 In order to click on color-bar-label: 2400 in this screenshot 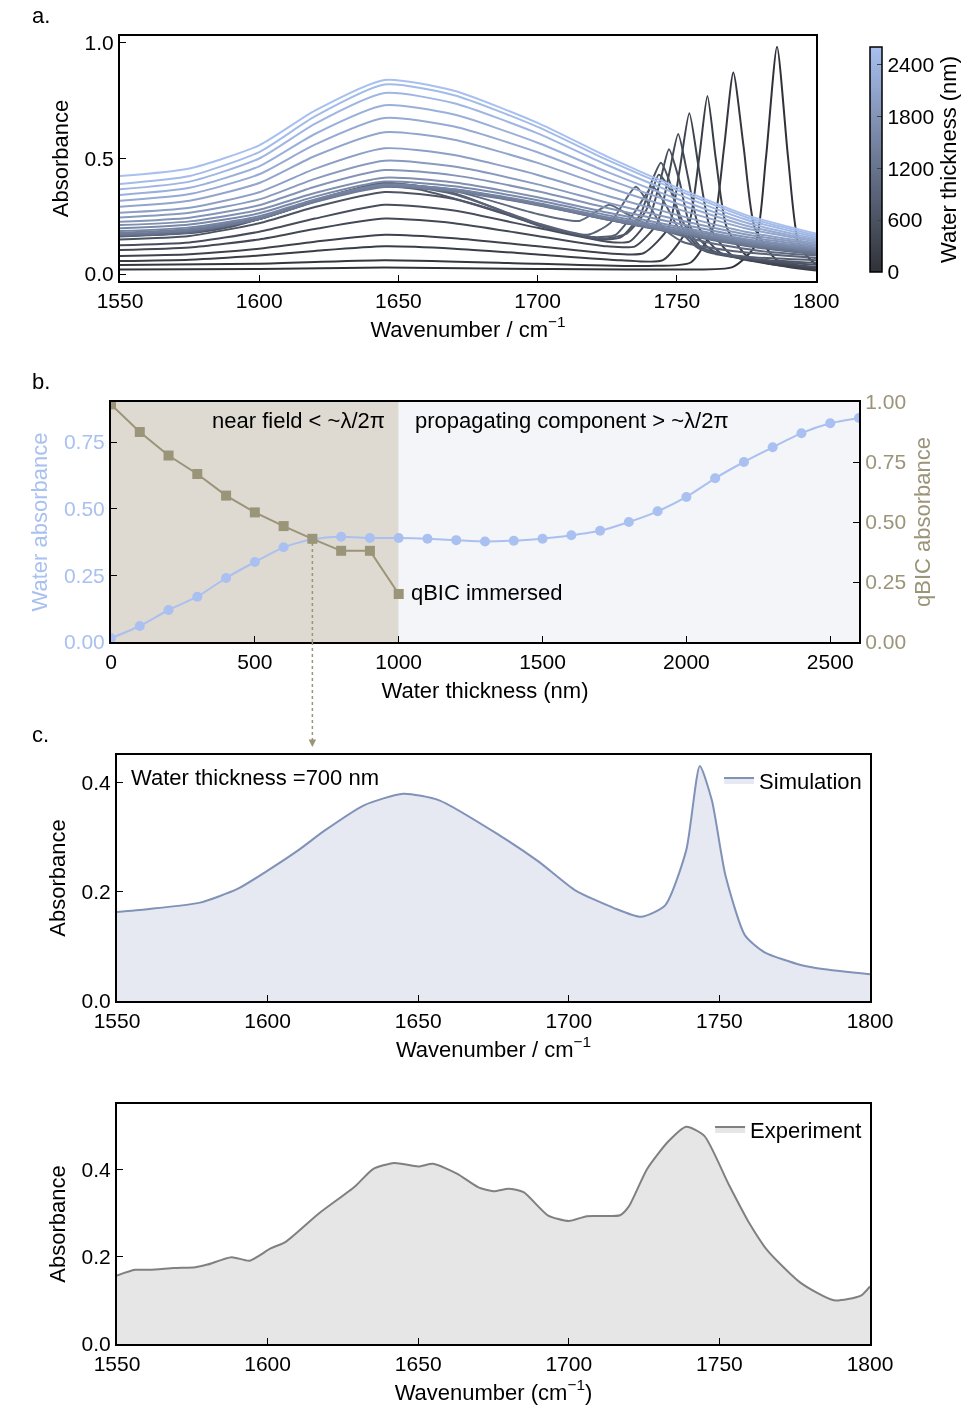, I will do `click(911, 64)`.